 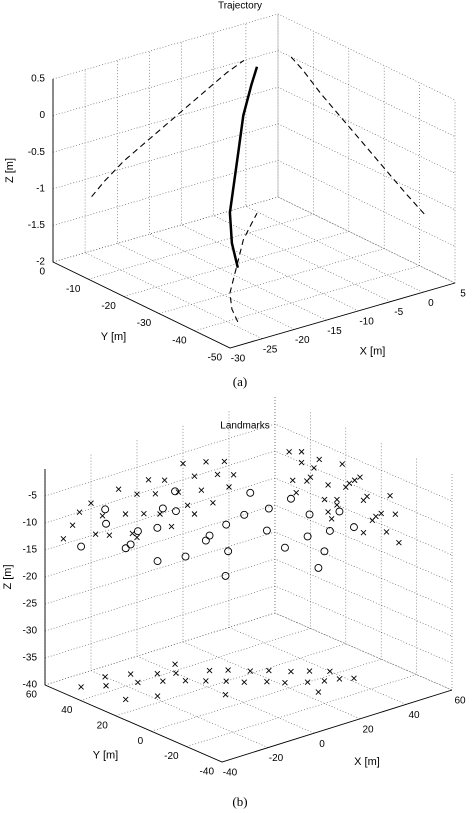 I want to click on z-tick-label: -40, so click(x=30, y=685).